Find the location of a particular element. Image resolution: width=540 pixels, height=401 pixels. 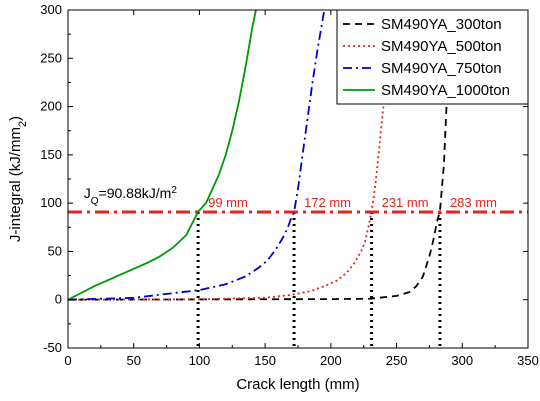

legend-box is located at coordinates (432, 57).